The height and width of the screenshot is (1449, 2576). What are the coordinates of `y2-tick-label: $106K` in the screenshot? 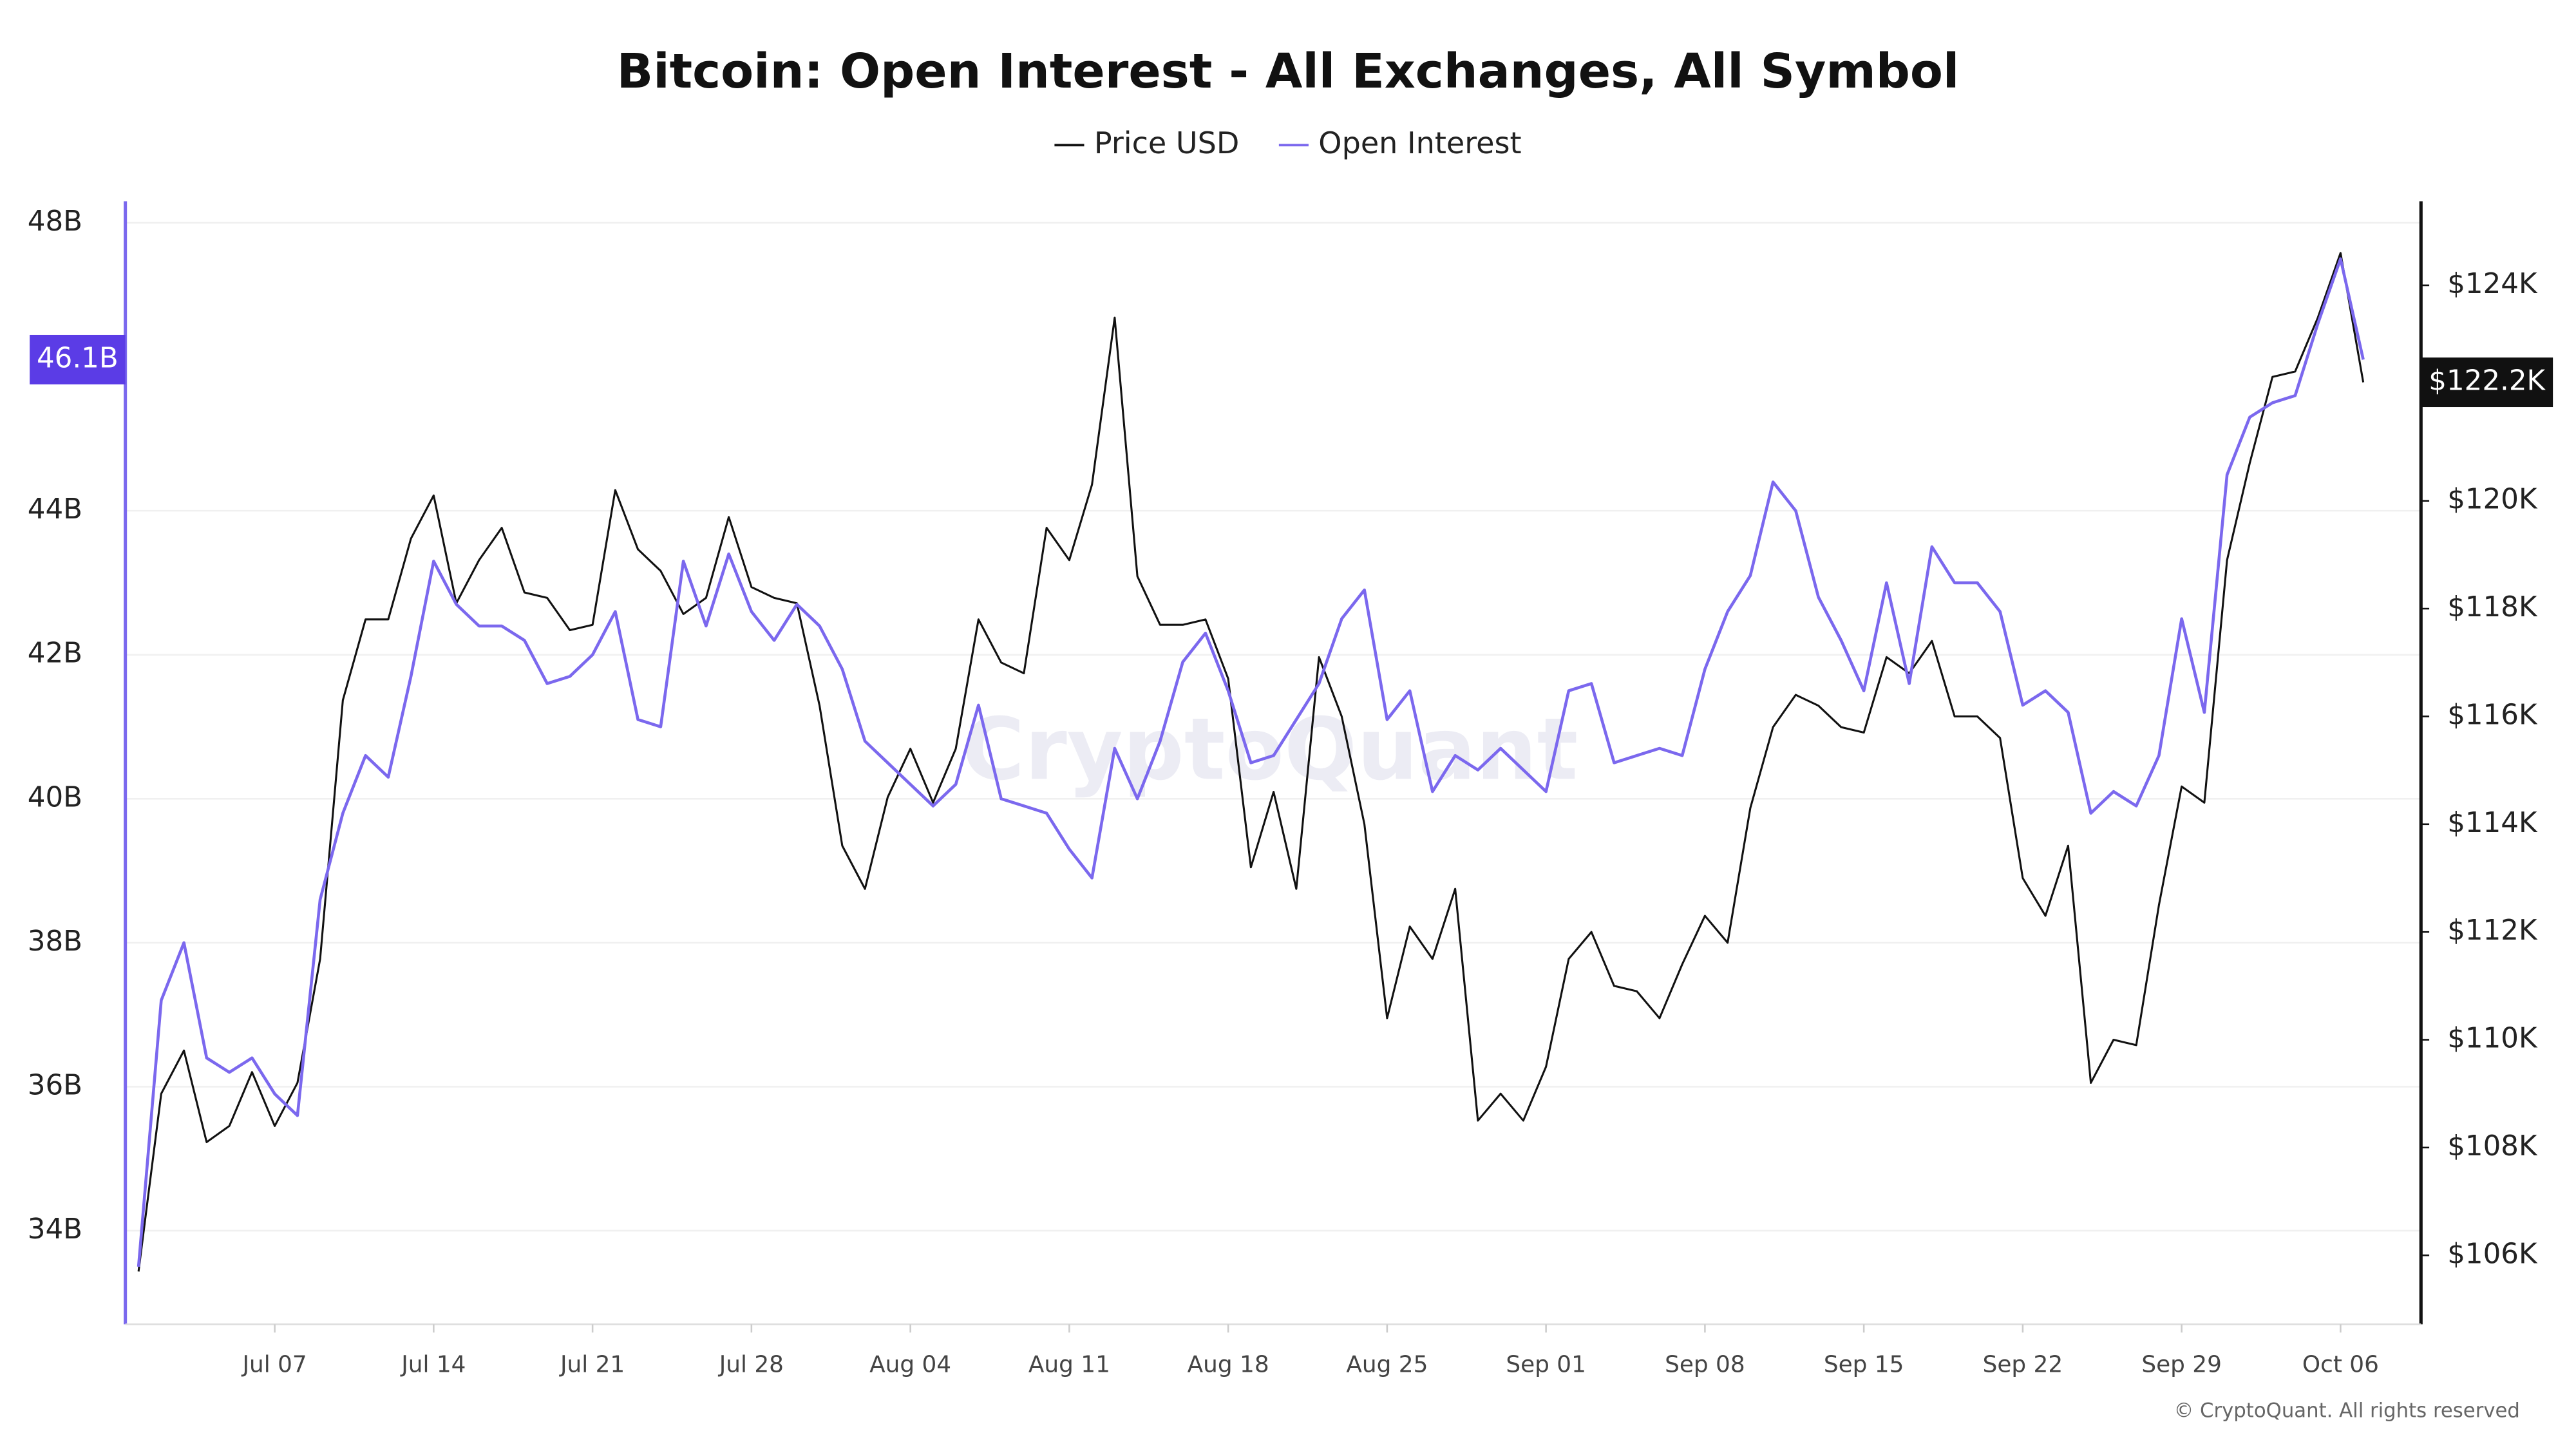 It's located at (2492, 1254).